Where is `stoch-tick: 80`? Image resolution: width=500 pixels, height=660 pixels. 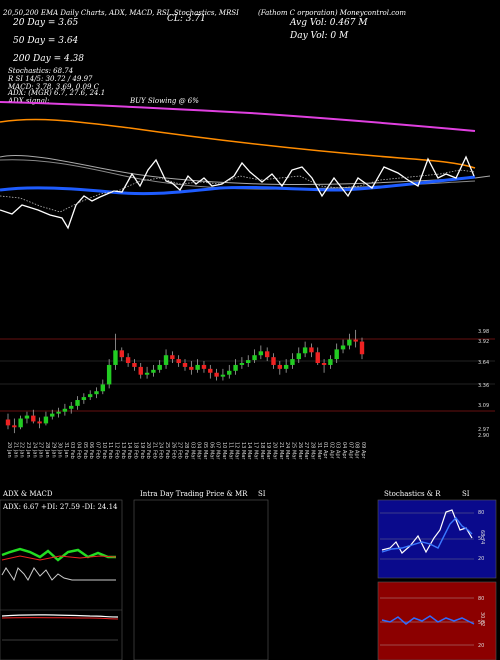
stoch-tick: 80 is located at coordinates (481, 513).